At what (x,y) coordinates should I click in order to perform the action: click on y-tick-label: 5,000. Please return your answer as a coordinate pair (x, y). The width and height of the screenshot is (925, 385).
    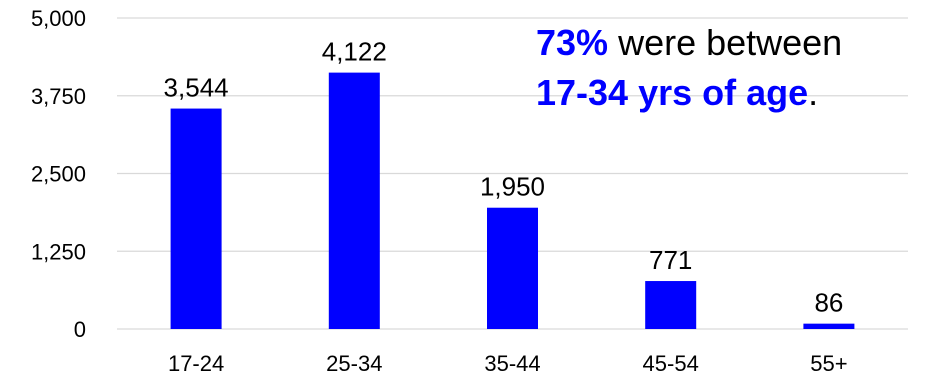
    Looking at the image, I should click on (58, 18).